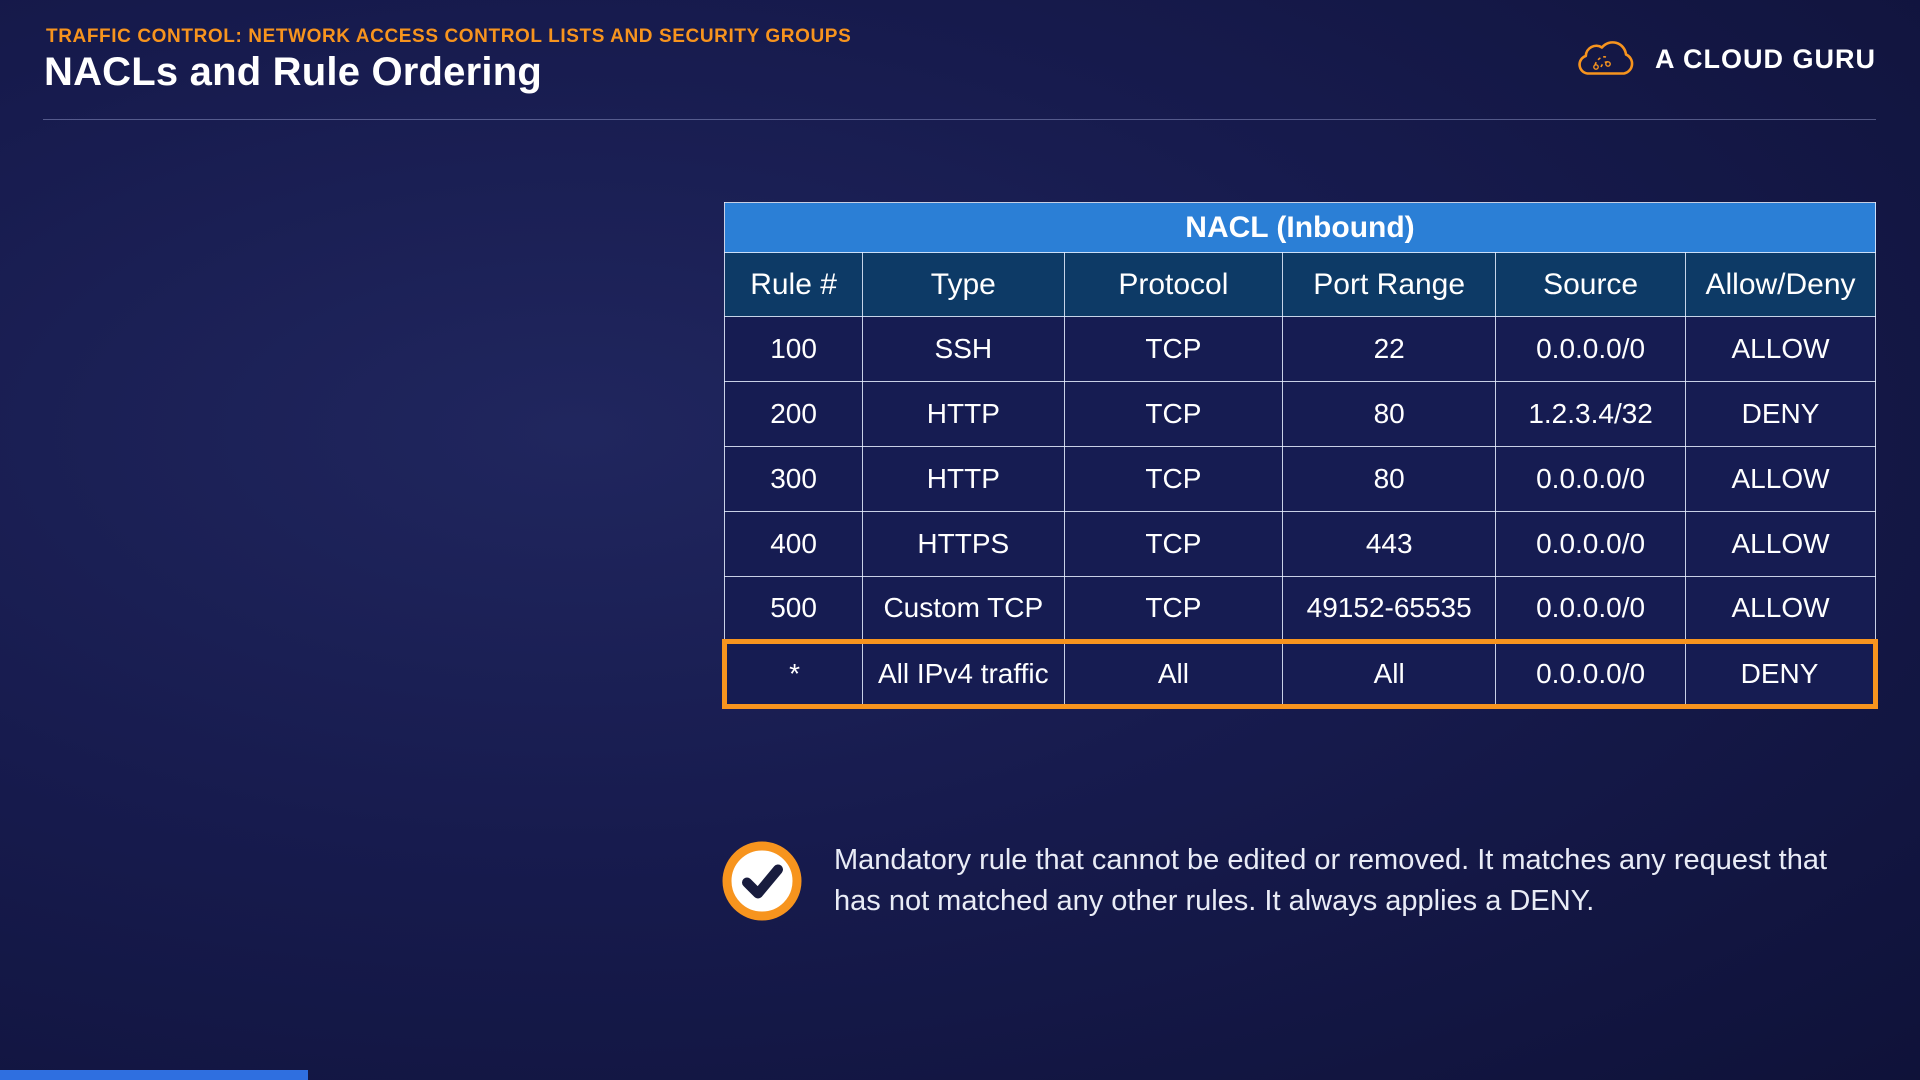  What do you see at coordinates (1389, 544) in the screenshot?
I see `table-cell: 443` at bounding box center [1389, 544].